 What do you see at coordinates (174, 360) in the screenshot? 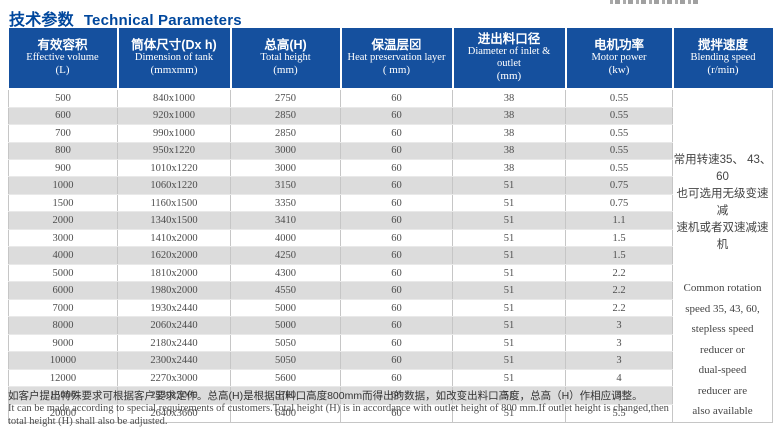
I see `table-cell: 2300x2440` at bounding box center [174, 360].